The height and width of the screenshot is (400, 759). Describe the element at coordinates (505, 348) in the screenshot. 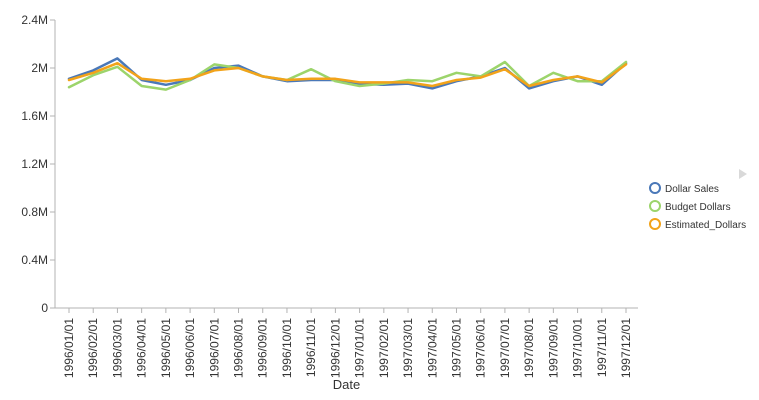

I see `x-tick-label: 1997/07/01` at that location.